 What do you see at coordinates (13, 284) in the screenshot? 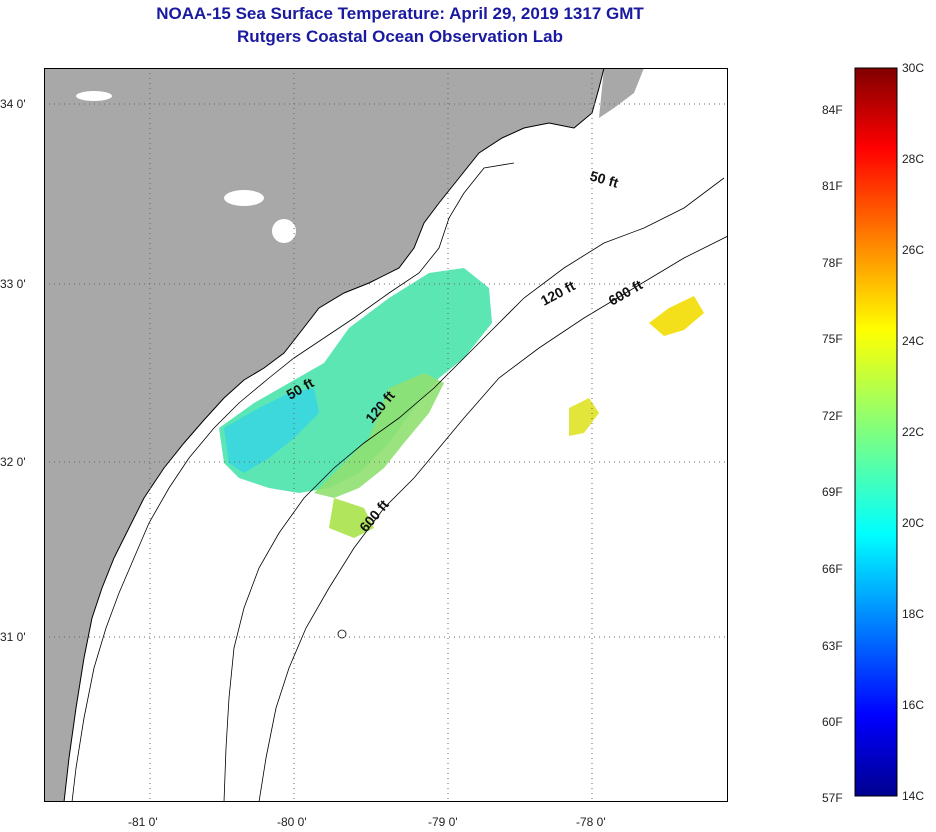
I see `lat-label: 33 0'` at bounding box center [13, 284].